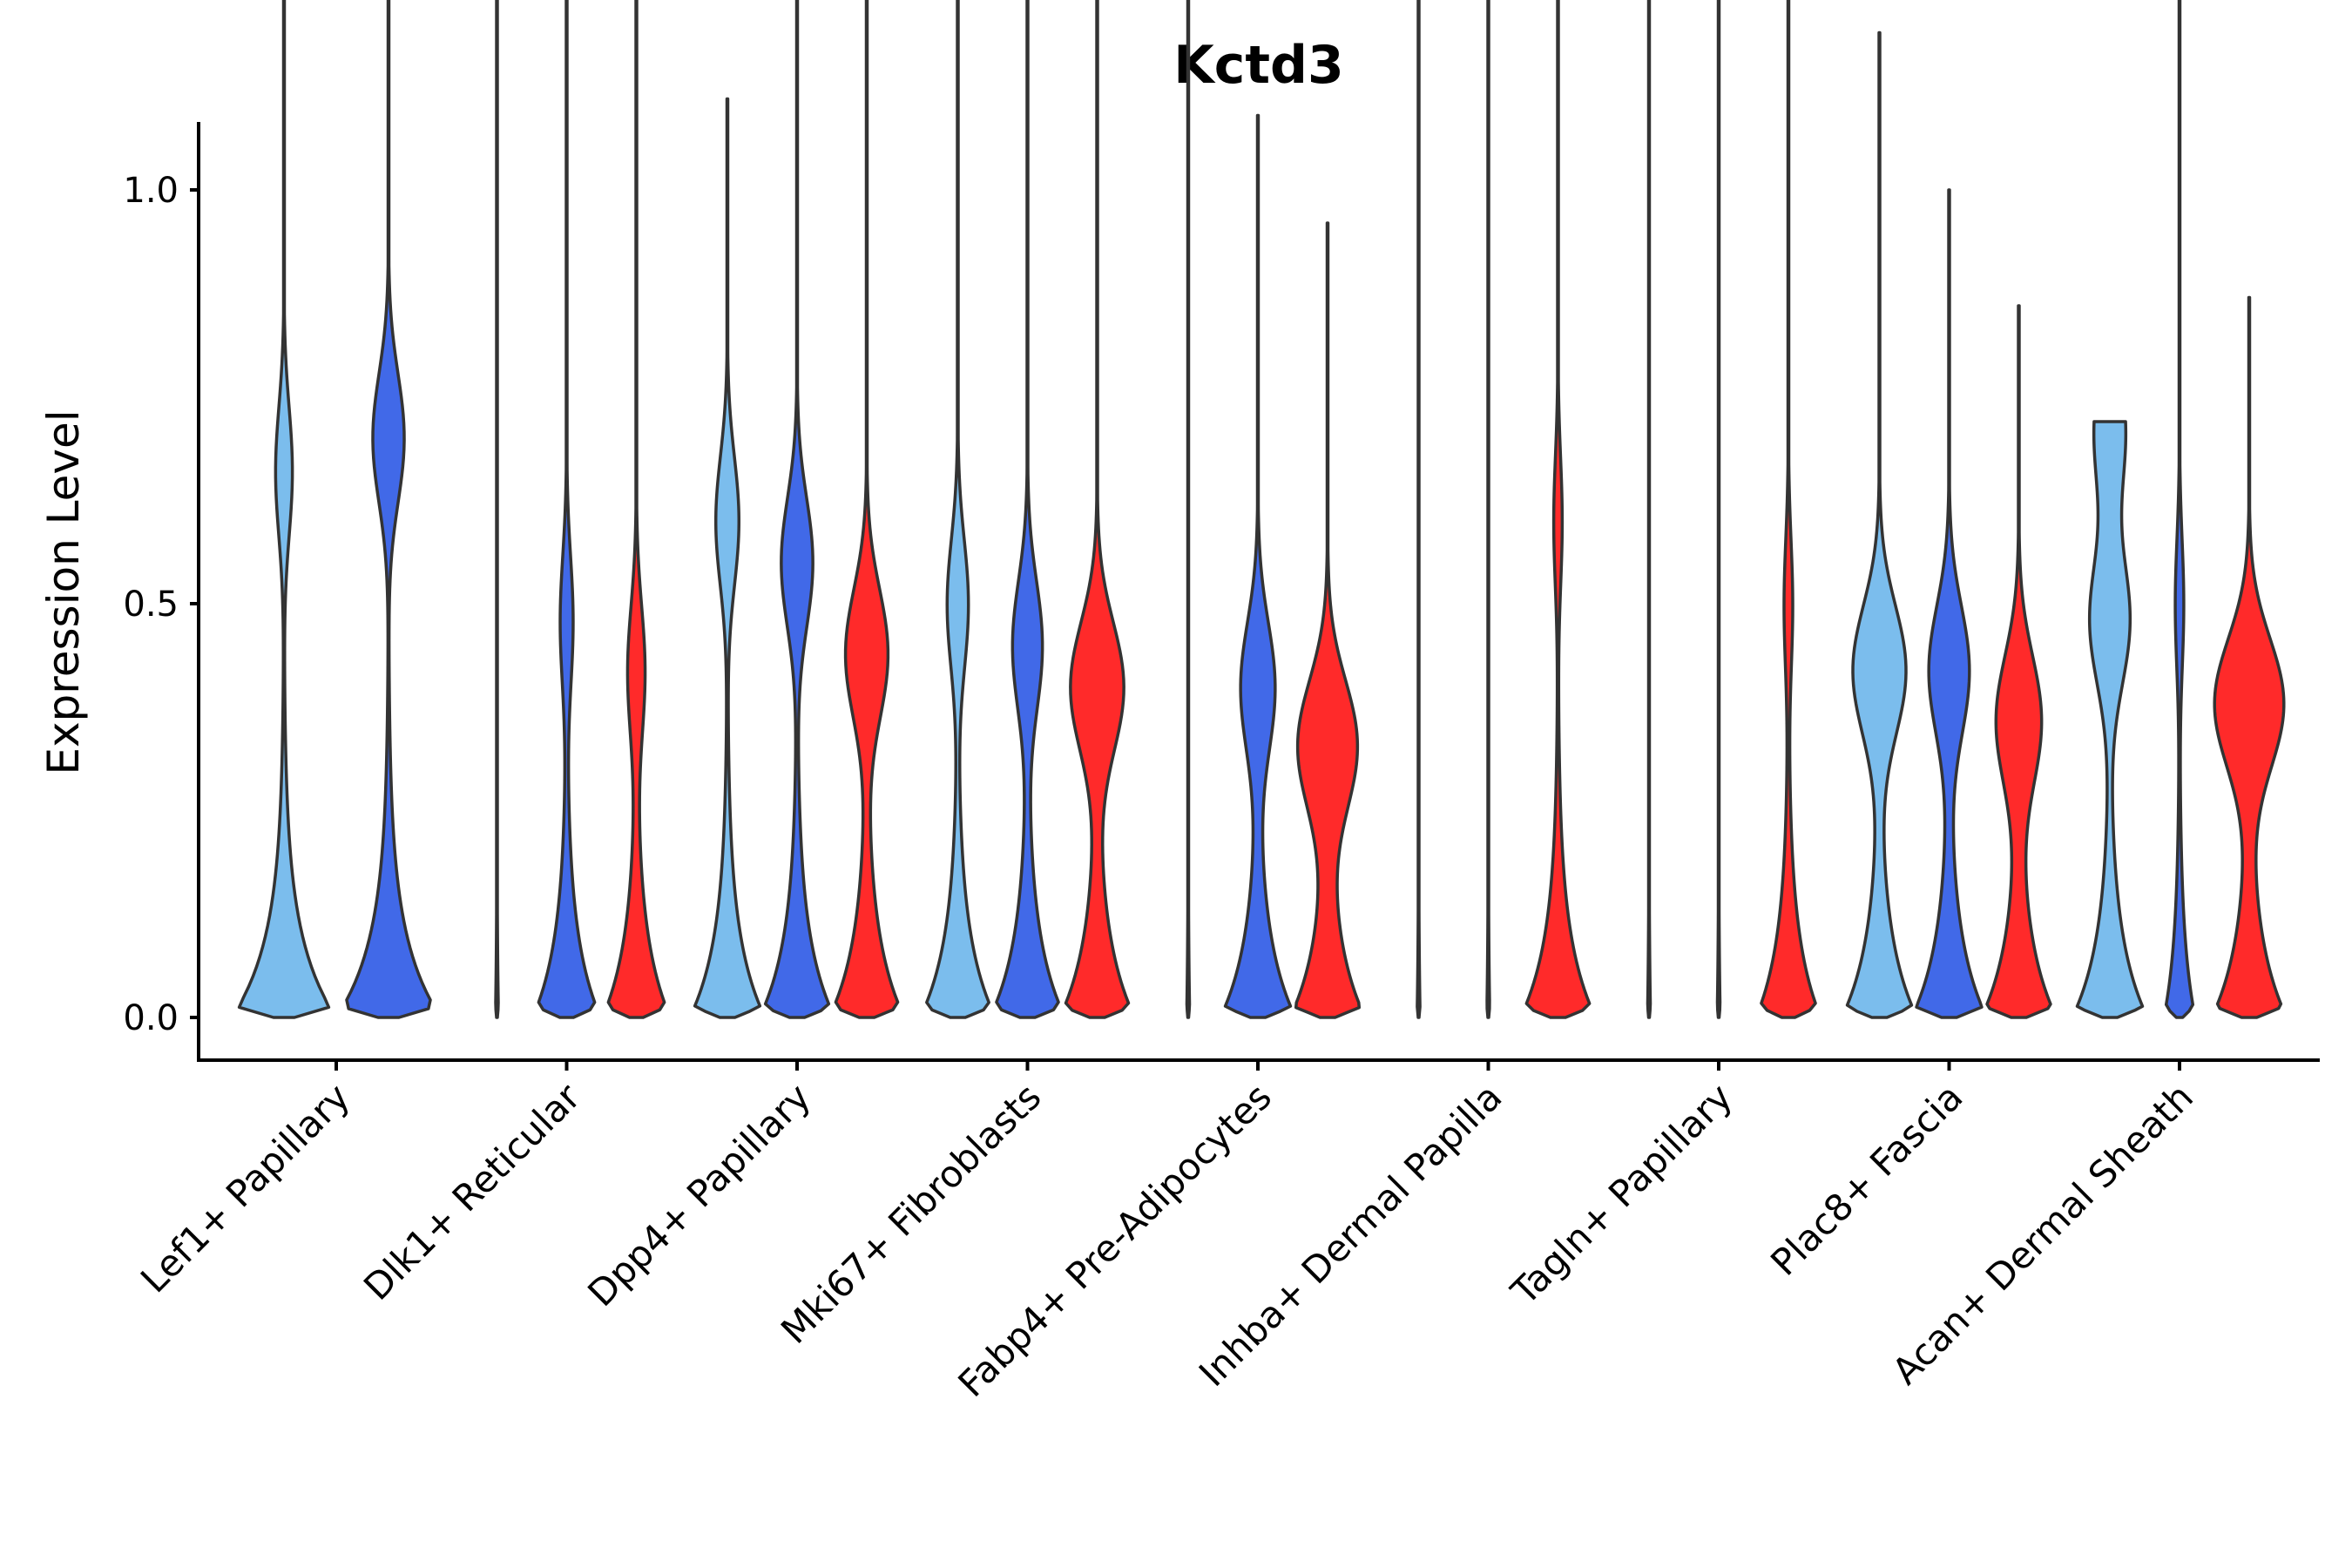 This screenshot has width=2352, height=1568. What do you see at coordinates (1258, 66) in the screenshot?
I see `chart-title: Kctd3` at bounding box center [1258, 66].